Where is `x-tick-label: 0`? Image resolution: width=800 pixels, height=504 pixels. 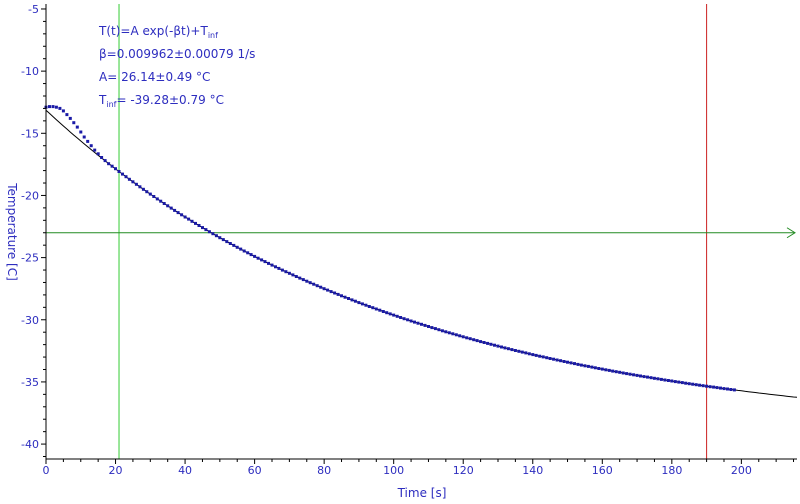
x-tick-label: 0 is located at coordinates (46, 470).